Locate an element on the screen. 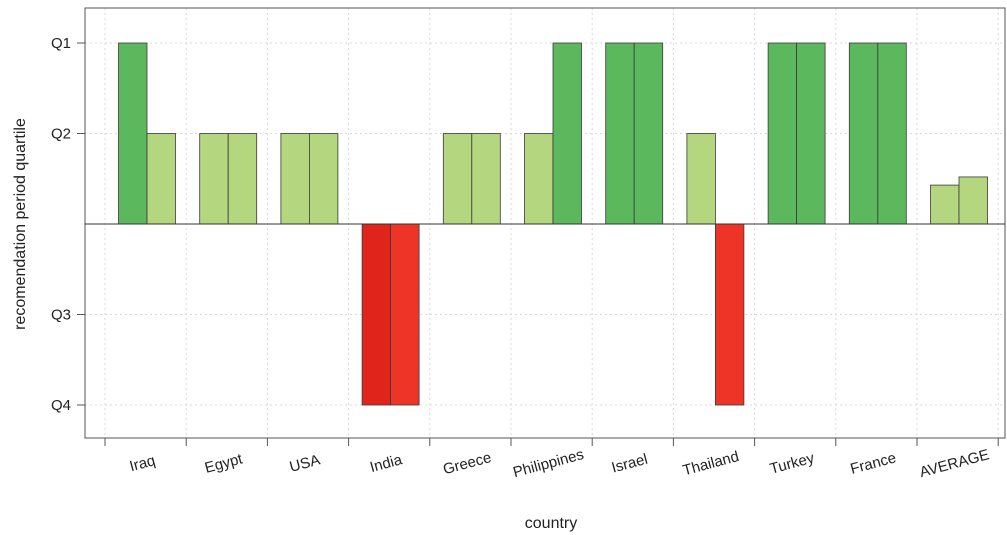 The height and width of the screenshot is (535, 1007). y-axis-label: recomendation period quartile is located at coordinates (20, 224).